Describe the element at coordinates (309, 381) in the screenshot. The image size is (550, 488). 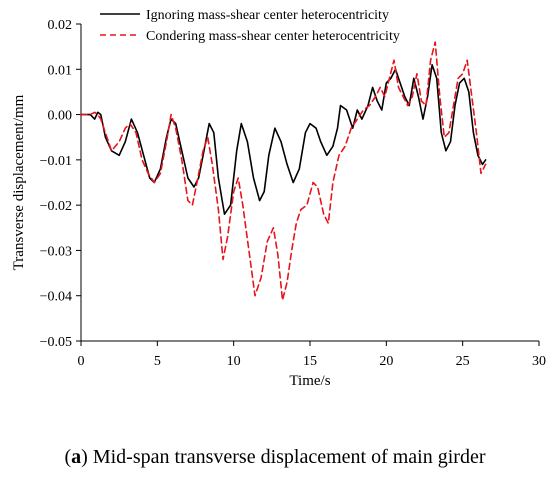
I see `x-axis-title: Time/s` at that location.